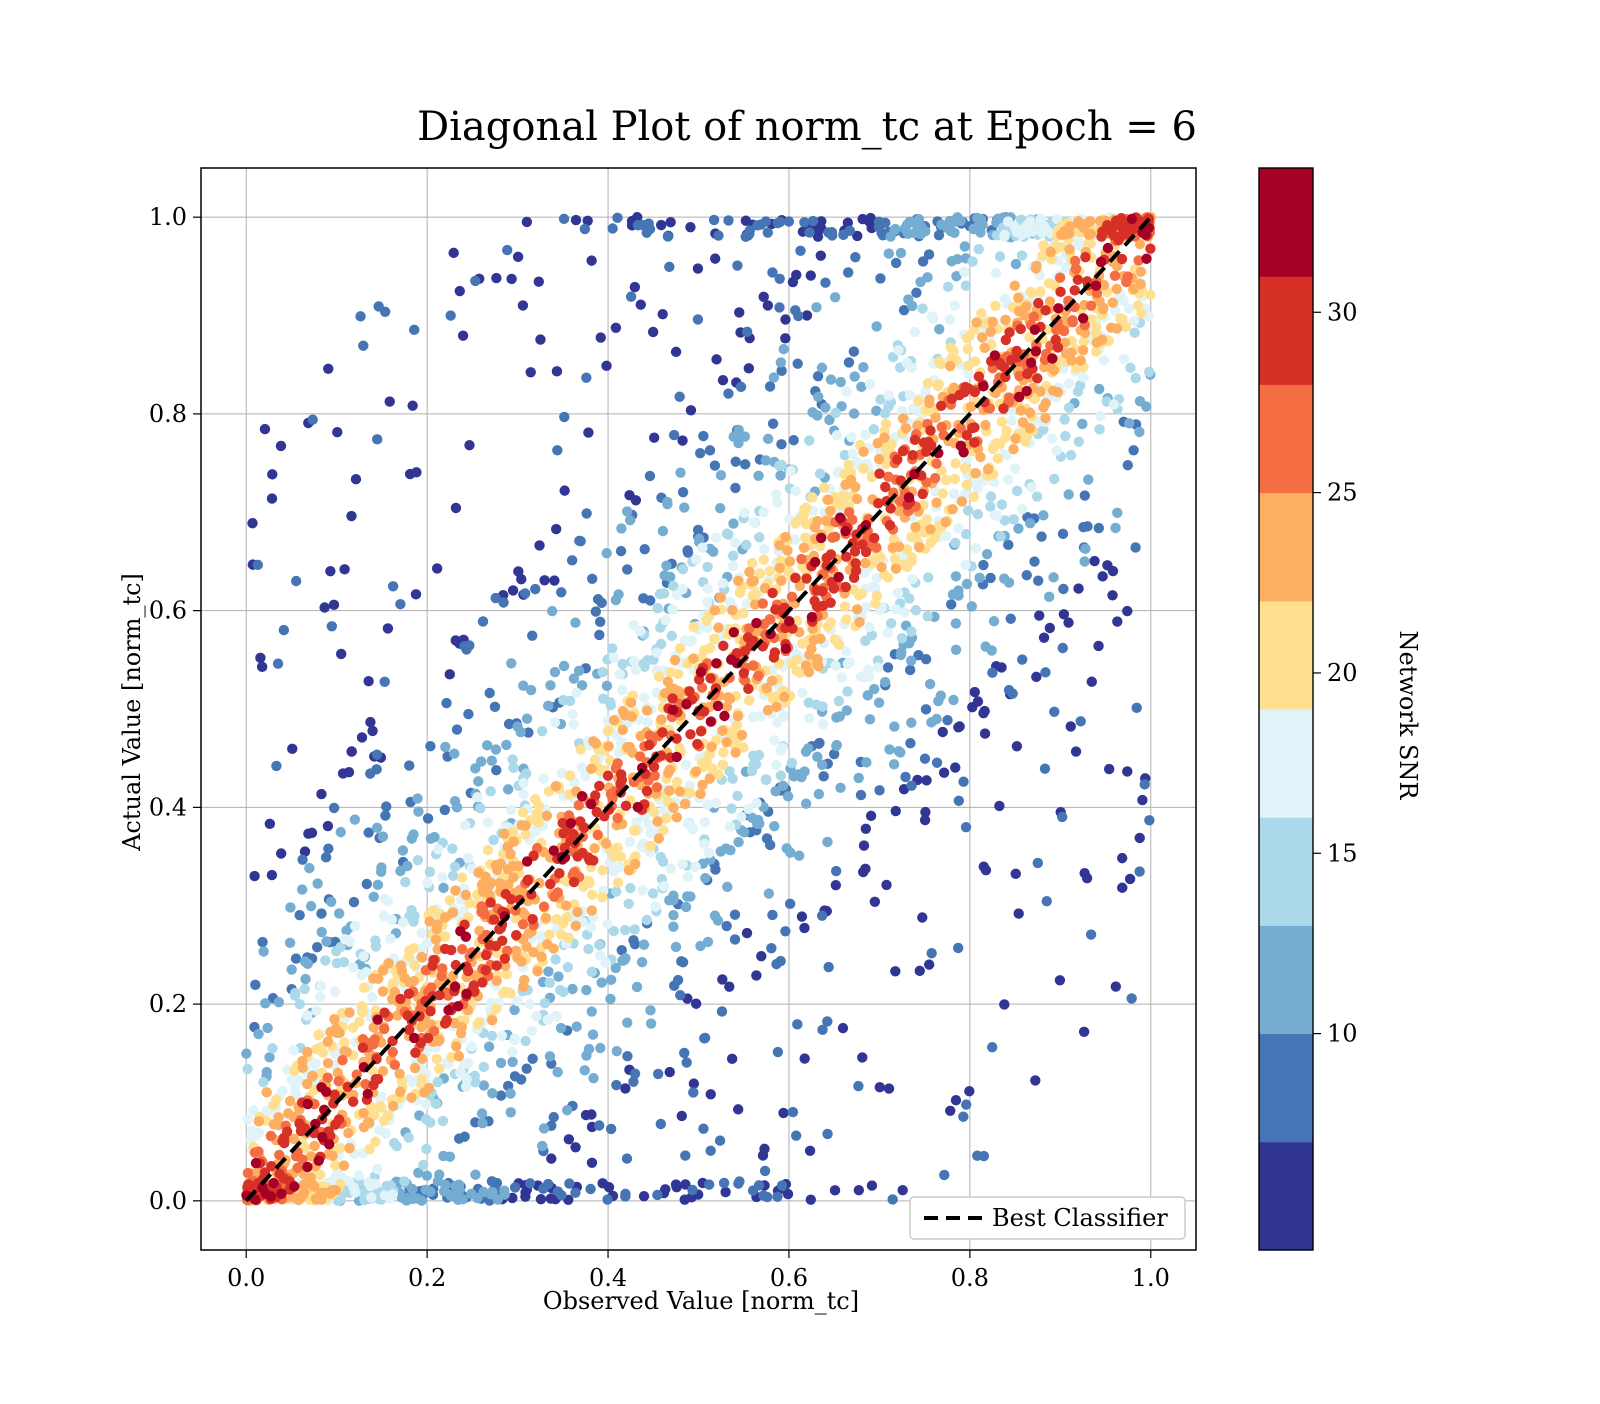  What do you see at coordinates (175, 709) in the screenshot?
I see `y-ticks: 0.00.20.40.60.81.0` at bounding box center [175, 709].